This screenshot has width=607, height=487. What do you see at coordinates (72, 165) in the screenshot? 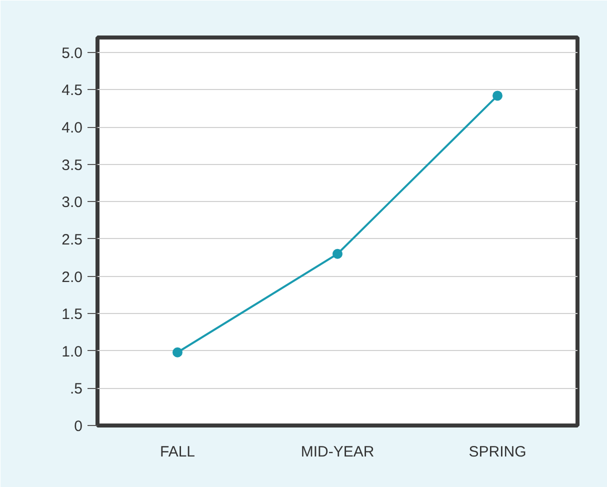
I see `y-tick-label: 3.5` at bounding box center [72, 165].